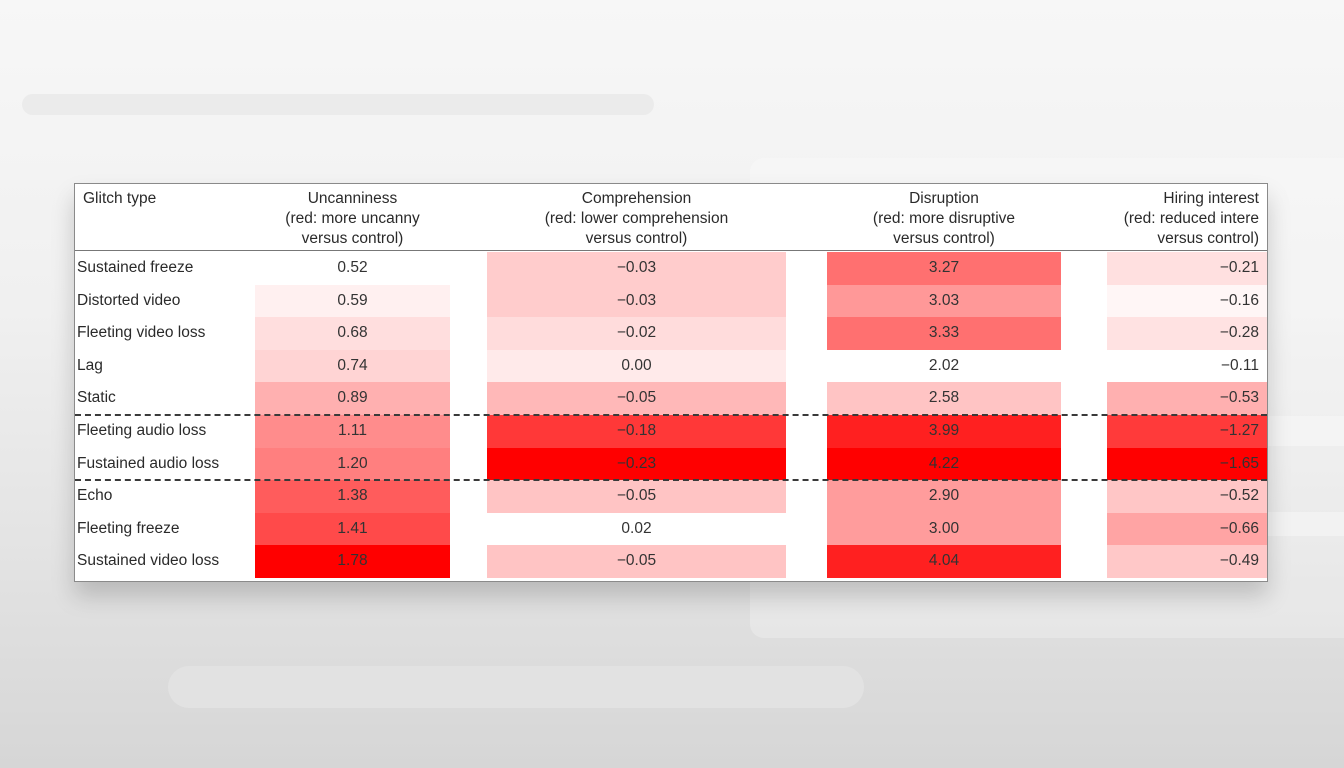 The width and height of the screenshot is (1344, 768). I want to click on table-row: Fleeting audio loss 1.11 −0.18 3.99 −1.27, so click(671, 431).